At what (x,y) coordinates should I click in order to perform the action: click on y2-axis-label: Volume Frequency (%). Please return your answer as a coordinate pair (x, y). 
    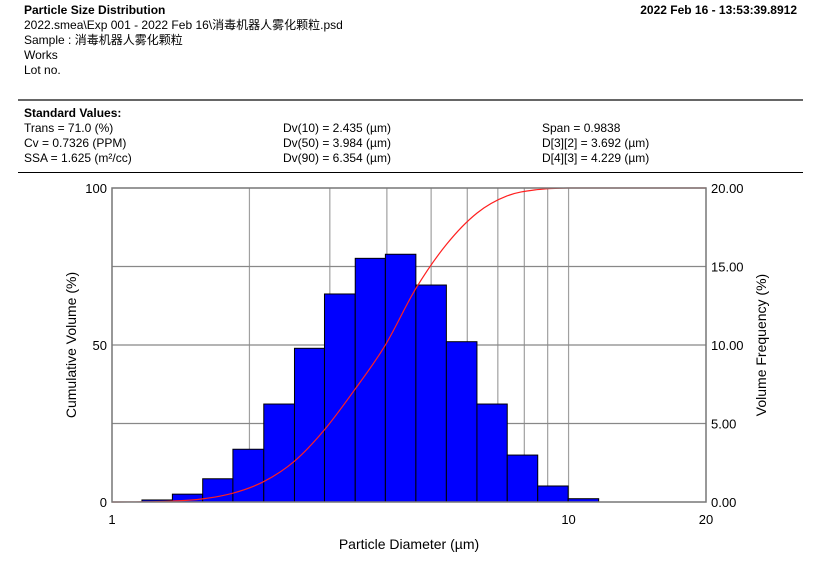
    Looking at the image, I should click on (761, 345).